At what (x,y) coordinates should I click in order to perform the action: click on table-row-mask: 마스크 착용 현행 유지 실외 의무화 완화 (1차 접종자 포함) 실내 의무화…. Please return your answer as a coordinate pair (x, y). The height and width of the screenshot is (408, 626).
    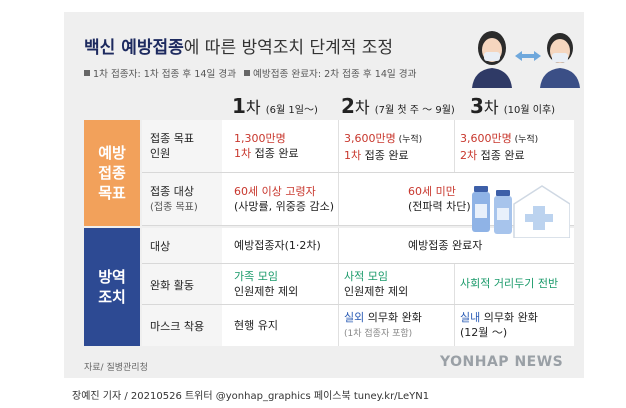
    Looking at the image, I should click on (358, 325).